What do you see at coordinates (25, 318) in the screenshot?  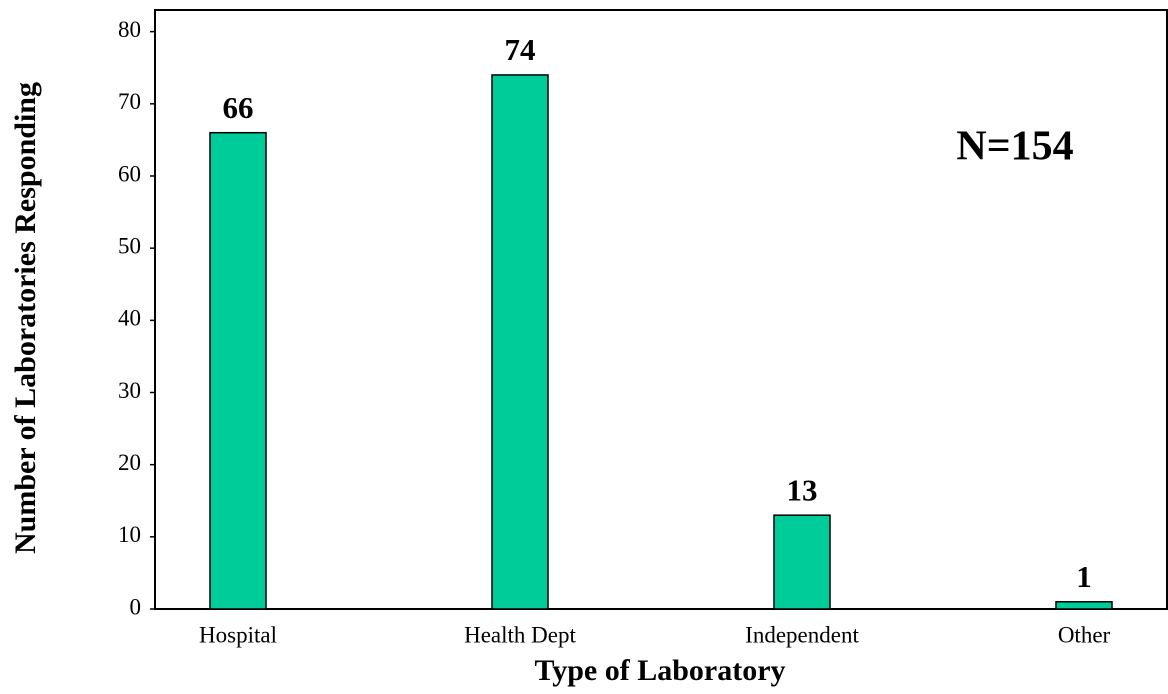 I see `y-axis-title: Number of Laboratories Responding` at bounding box center [25, 318].